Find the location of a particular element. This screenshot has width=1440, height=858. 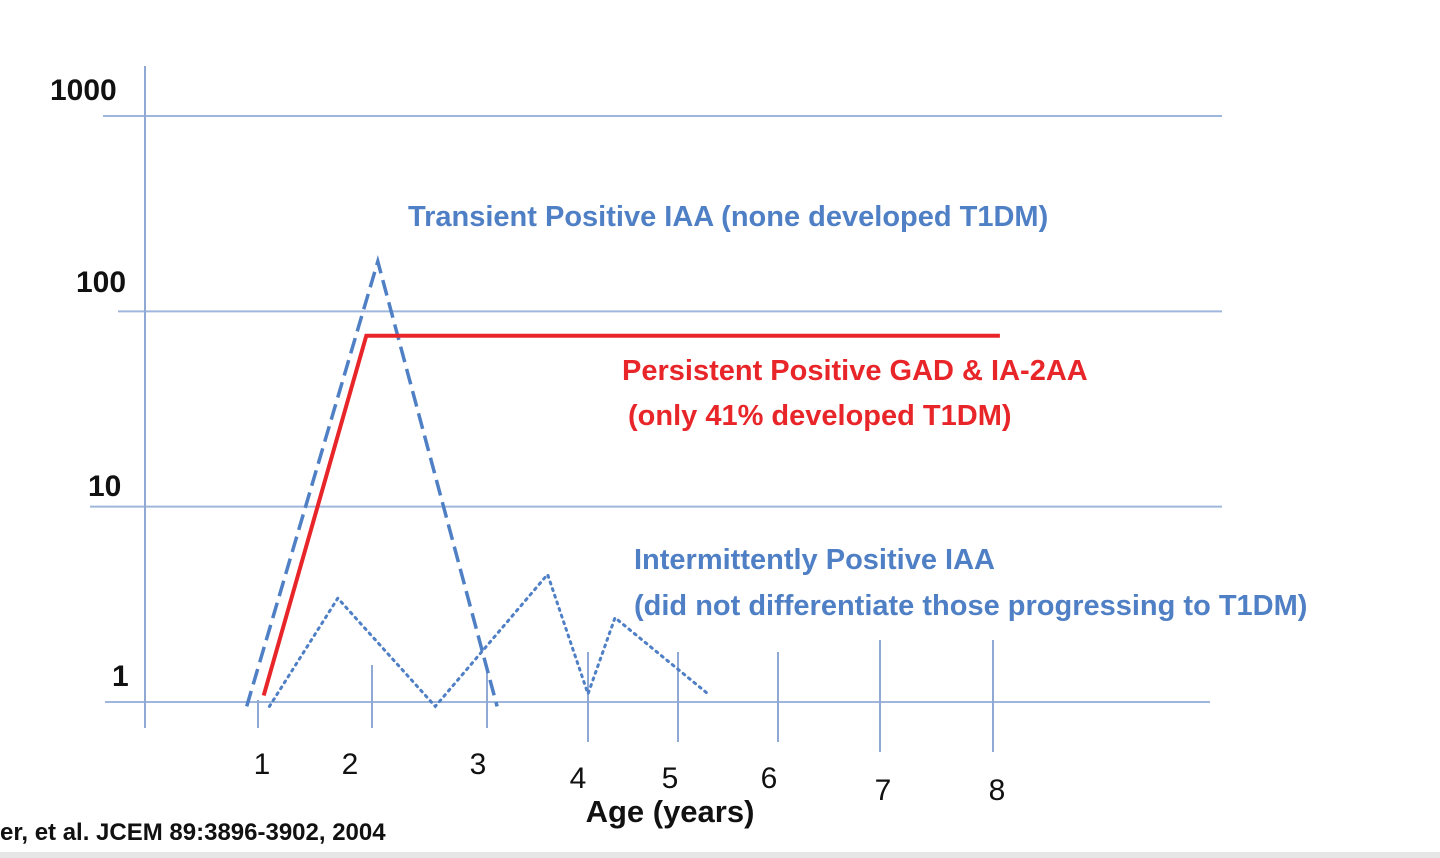

x-tick-label-1: 1 is located at coordinates (262, 764).